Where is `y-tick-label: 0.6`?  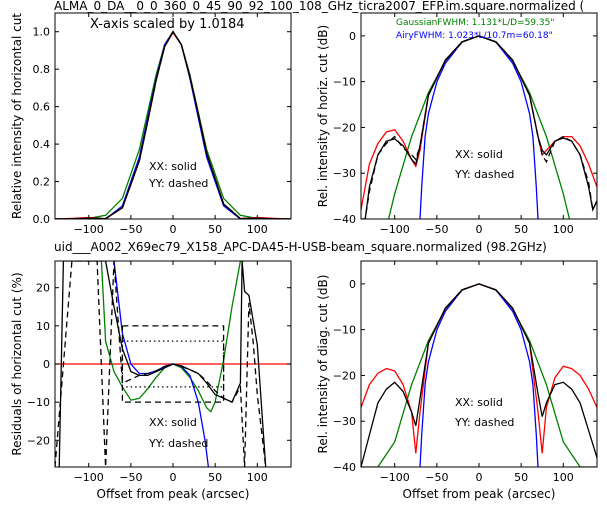
y-tick-label: 0.6 is located at coordinates (42, 107).